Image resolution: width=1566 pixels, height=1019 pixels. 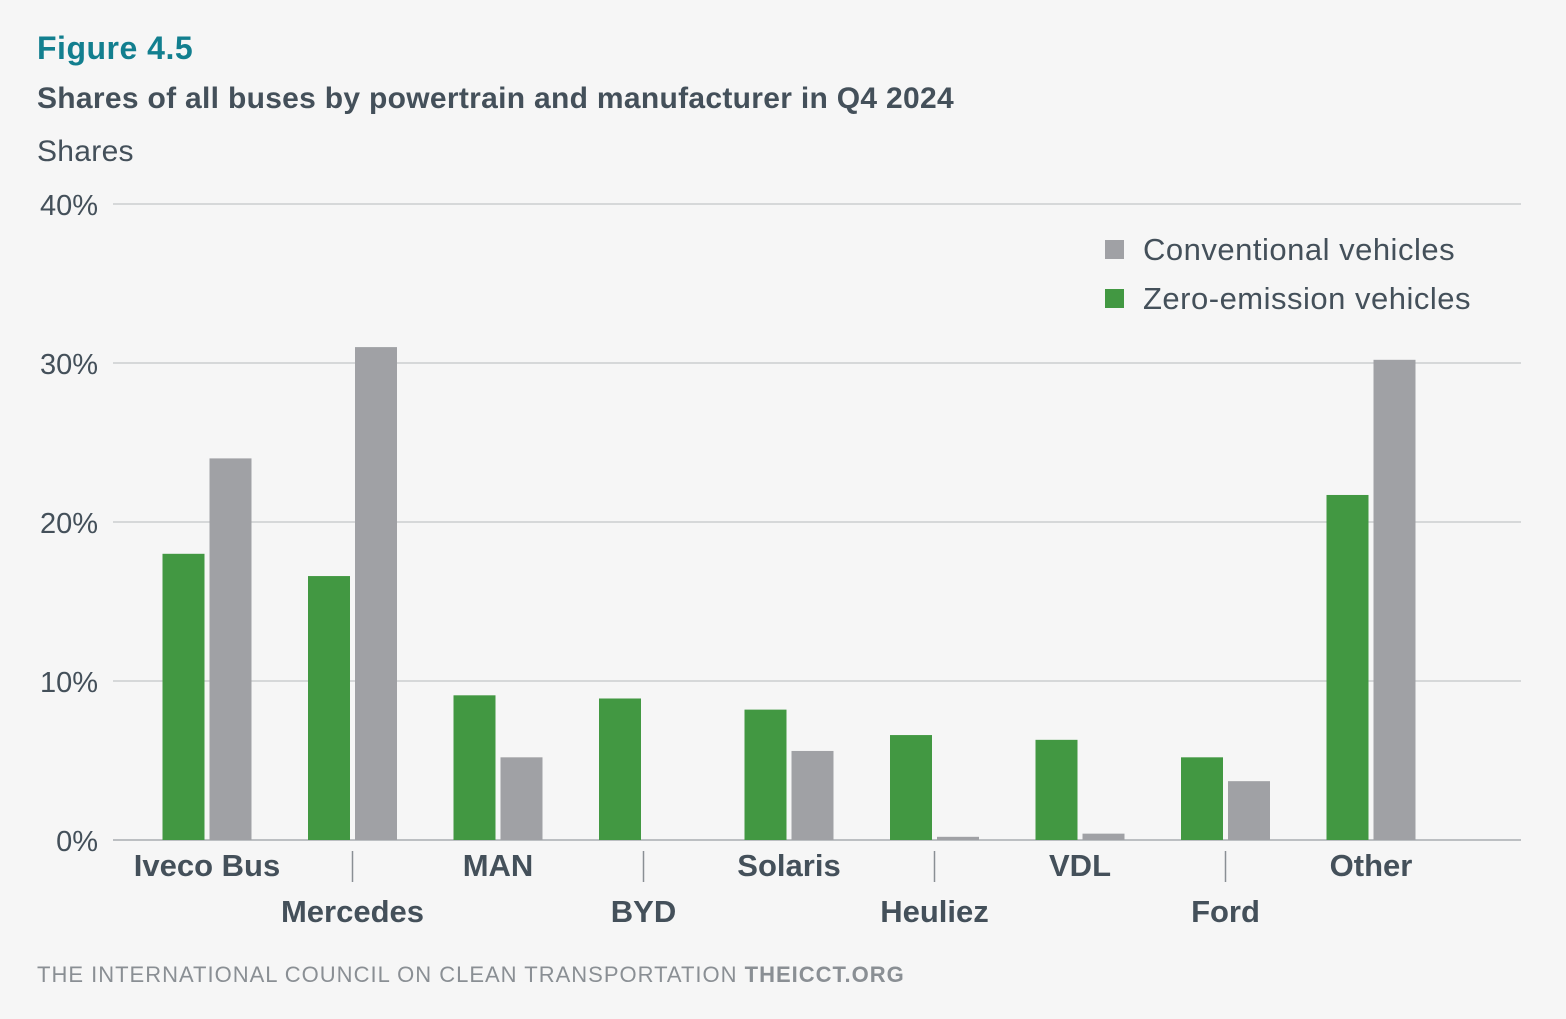 What do you see at coordinates (1114, 249) in the screenshot?
I see `legend-swatch-conventional` at bounding box center [1114, 249].